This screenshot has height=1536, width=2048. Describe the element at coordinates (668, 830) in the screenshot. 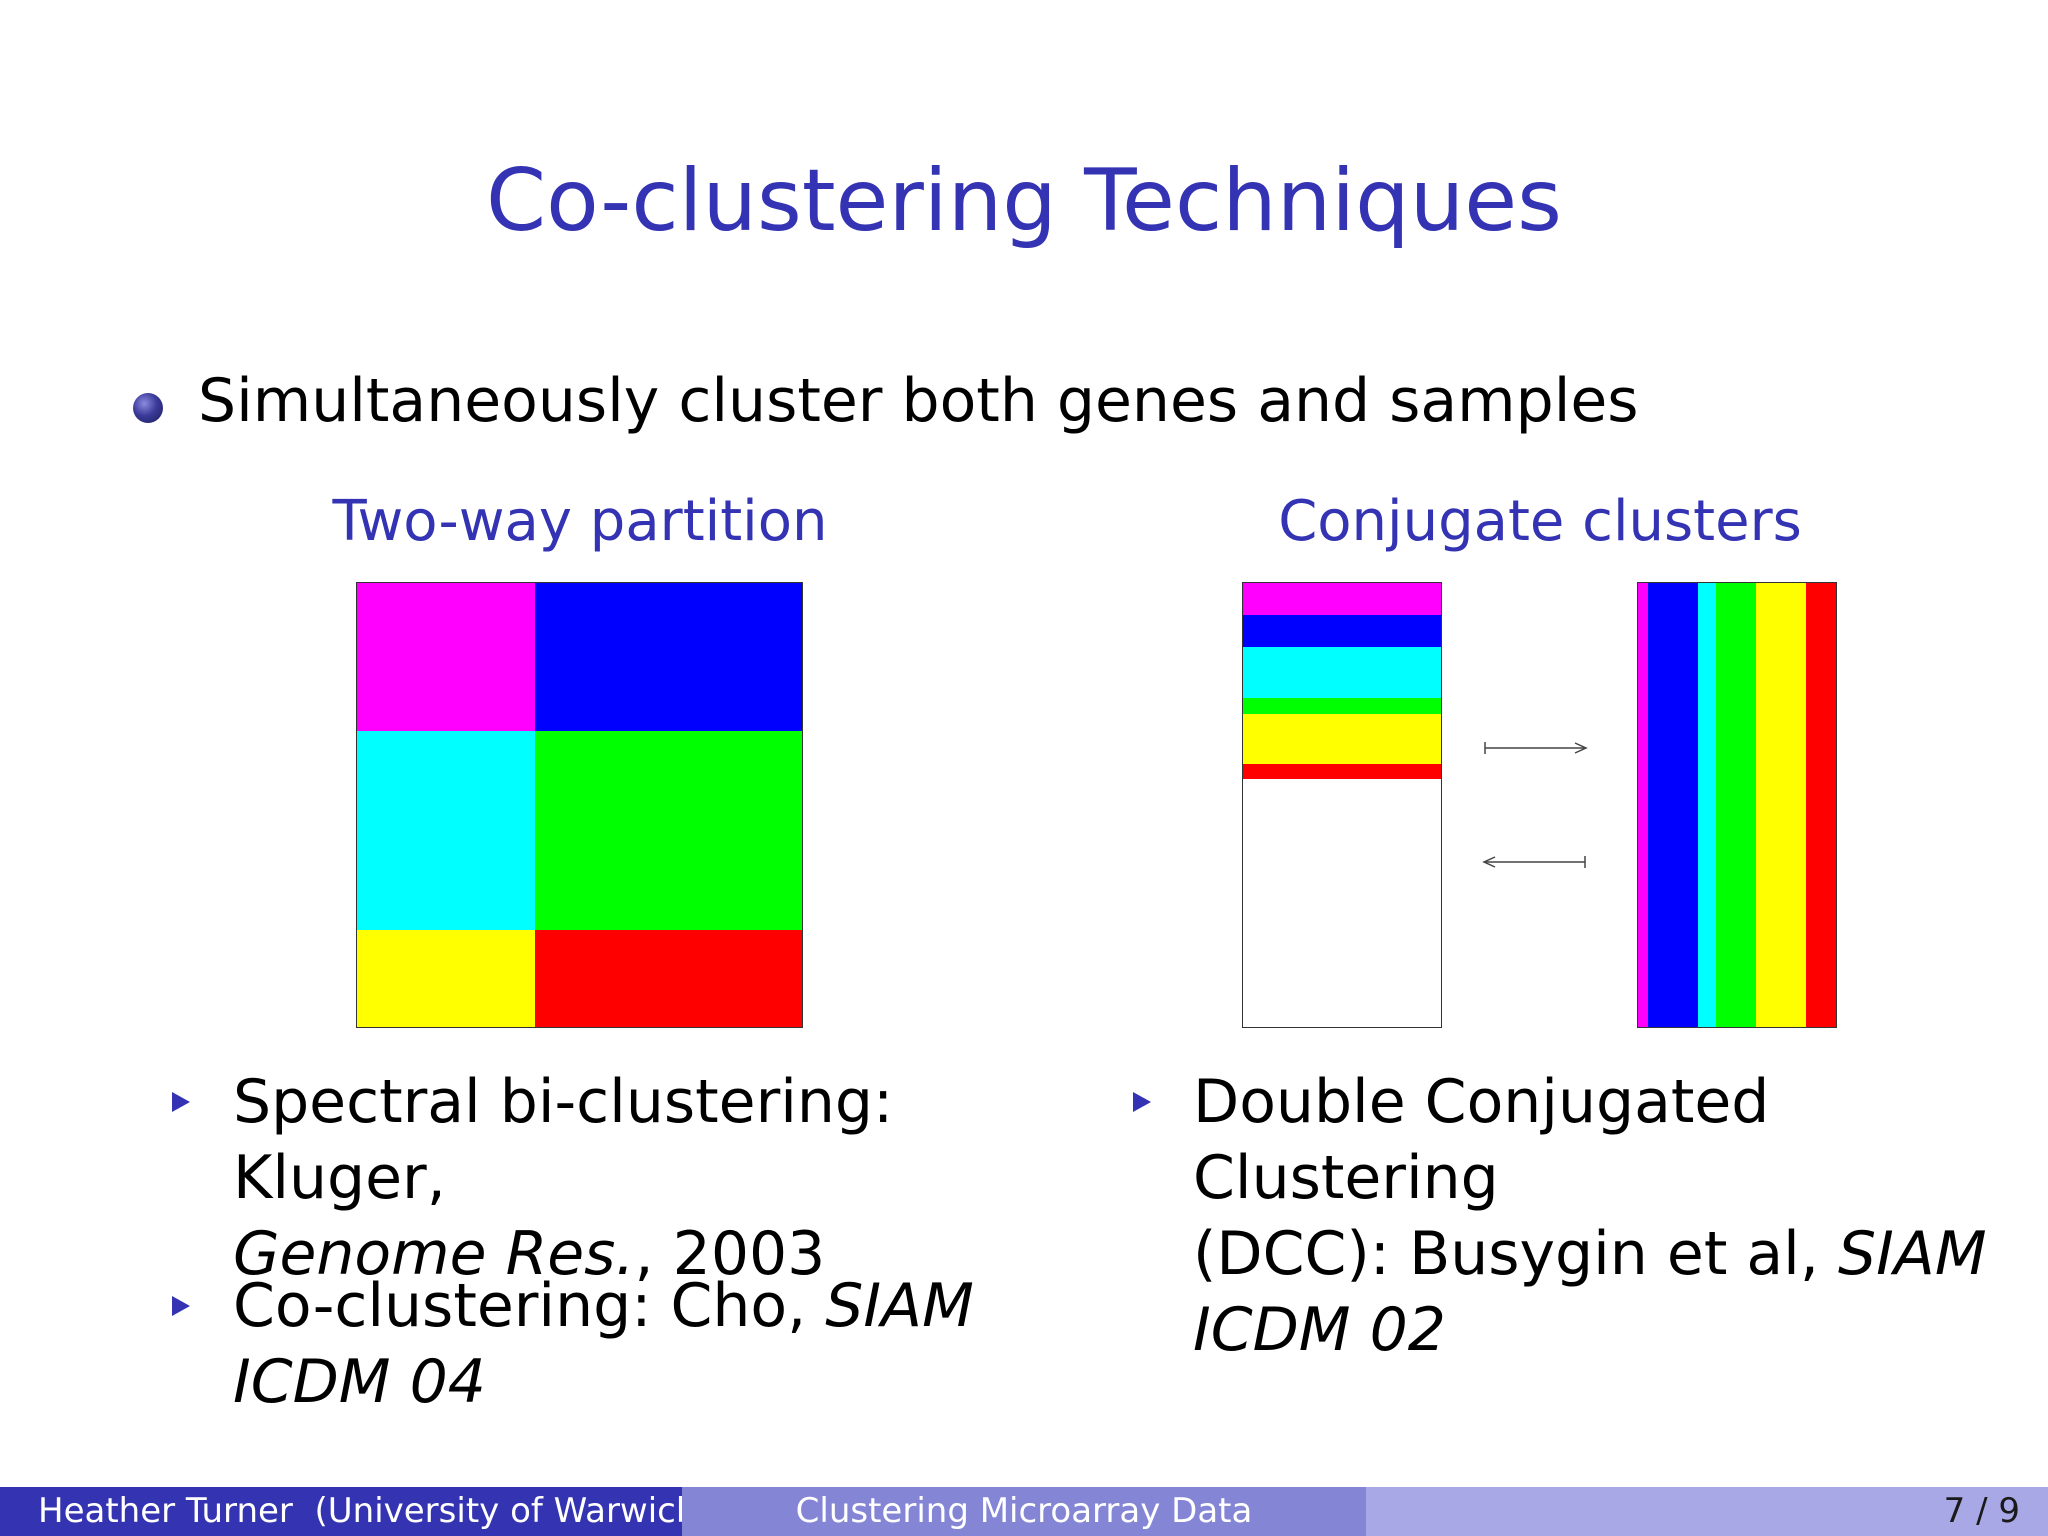

I see `partition-cell-green` at that location.